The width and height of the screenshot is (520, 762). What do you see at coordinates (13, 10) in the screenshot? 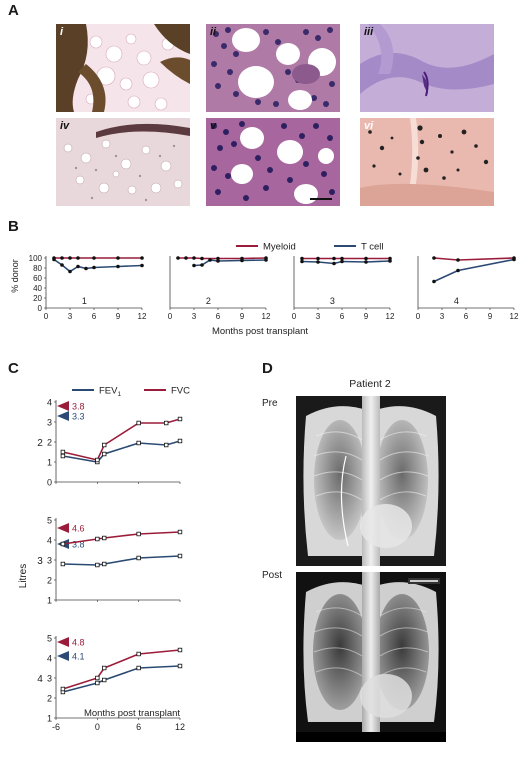
I see `panel-a-letter: A` at bounding box center [13, 10].